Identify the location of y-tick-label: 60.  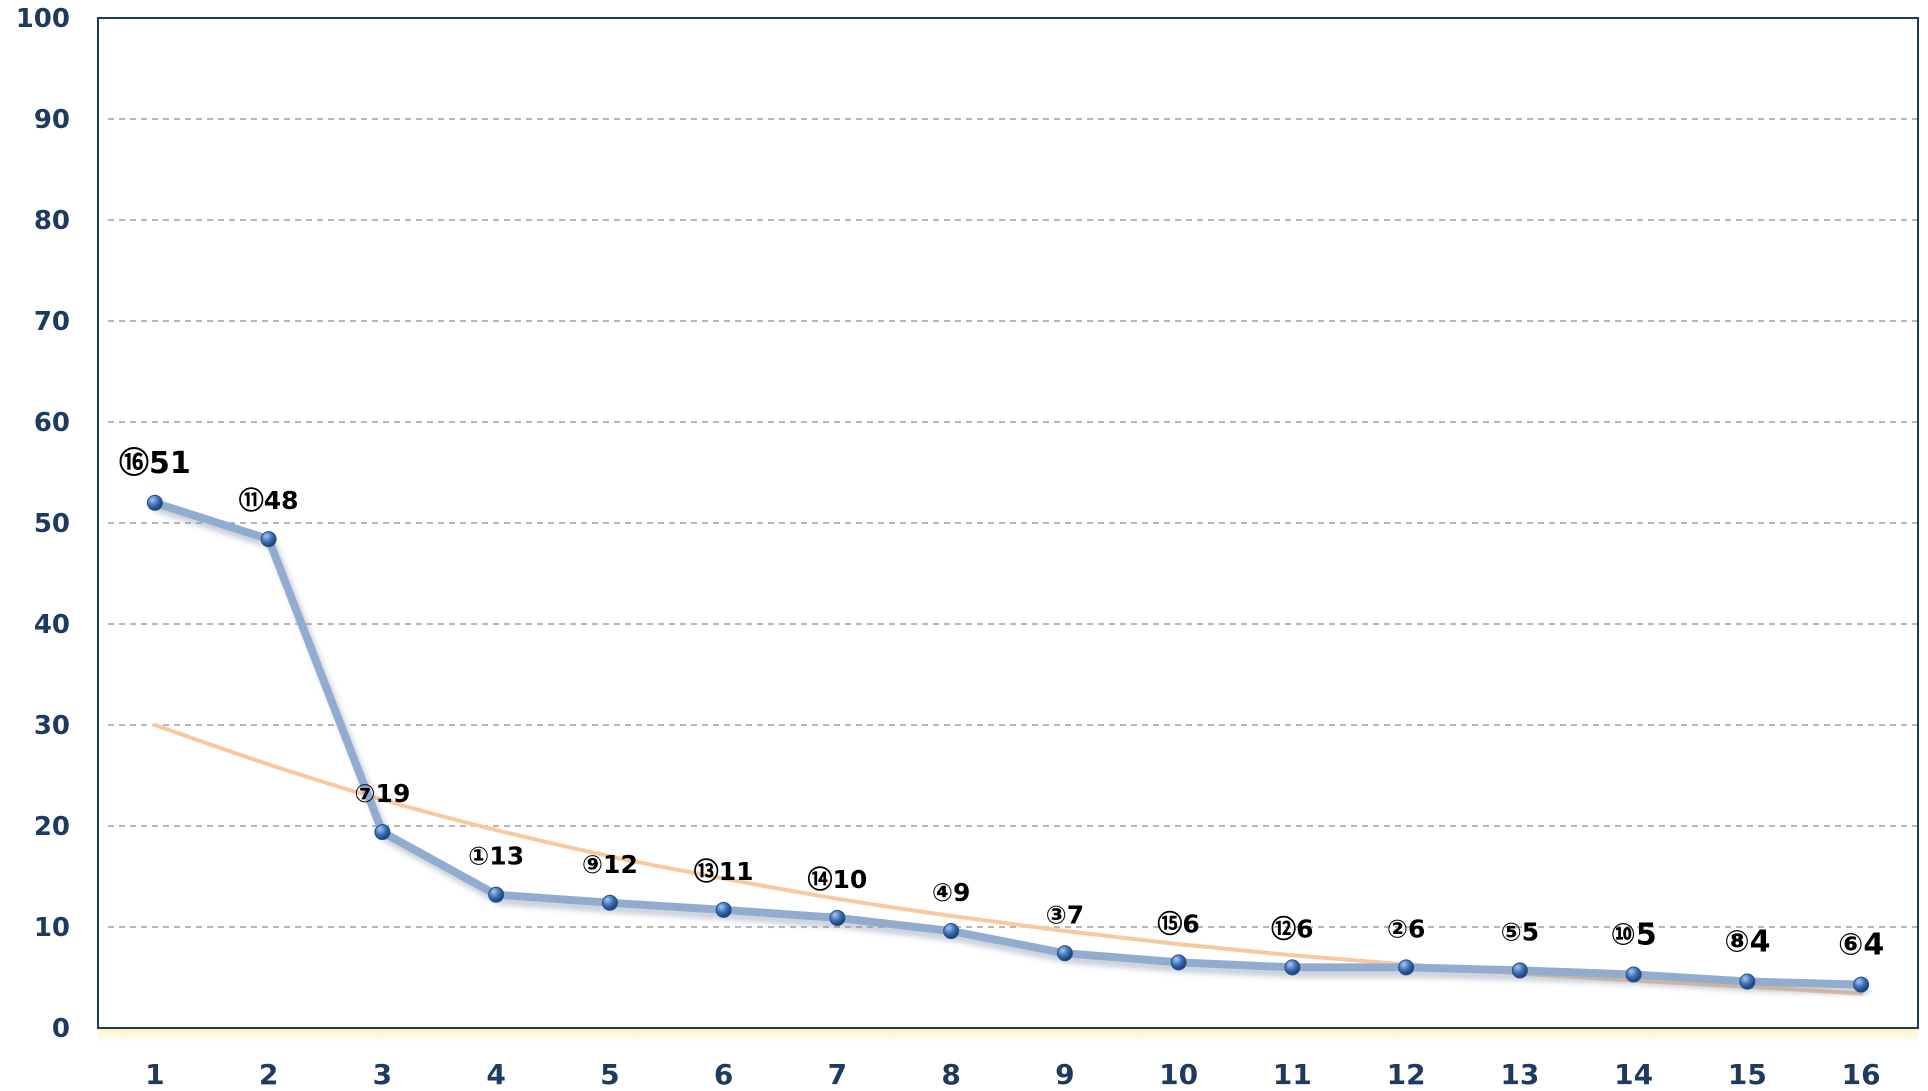
(52, 423).